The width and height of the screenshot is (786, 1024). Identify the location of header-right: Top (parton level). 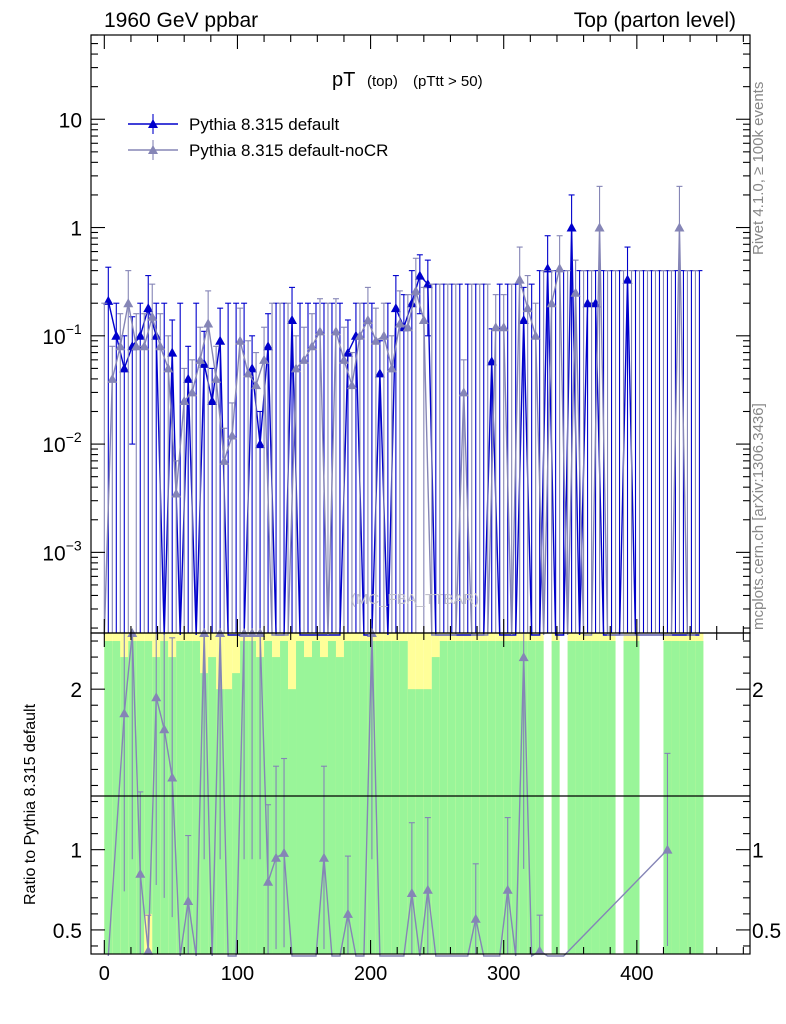
(655, 20).